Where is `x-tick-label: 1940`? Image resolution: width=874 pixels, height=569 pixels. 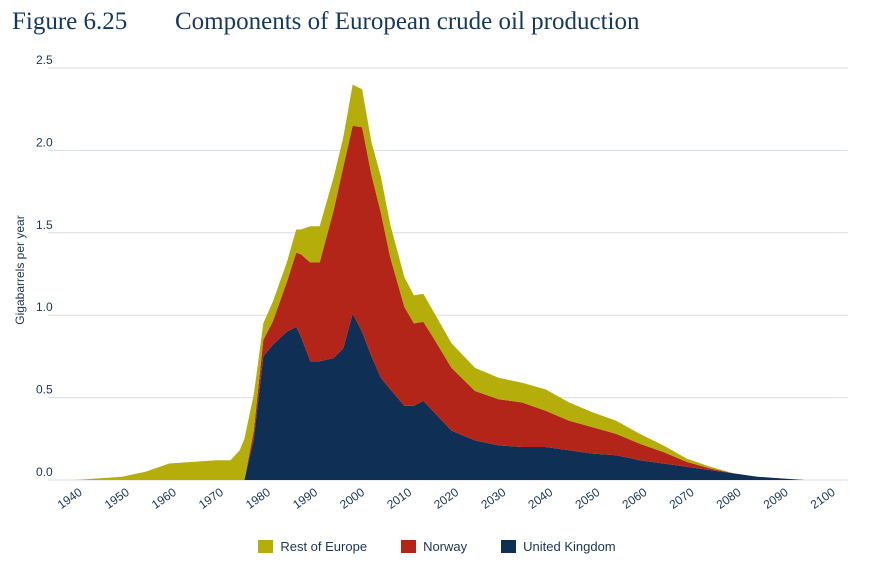 x-tick-label: 1940 is located at coordinates (70, 498).